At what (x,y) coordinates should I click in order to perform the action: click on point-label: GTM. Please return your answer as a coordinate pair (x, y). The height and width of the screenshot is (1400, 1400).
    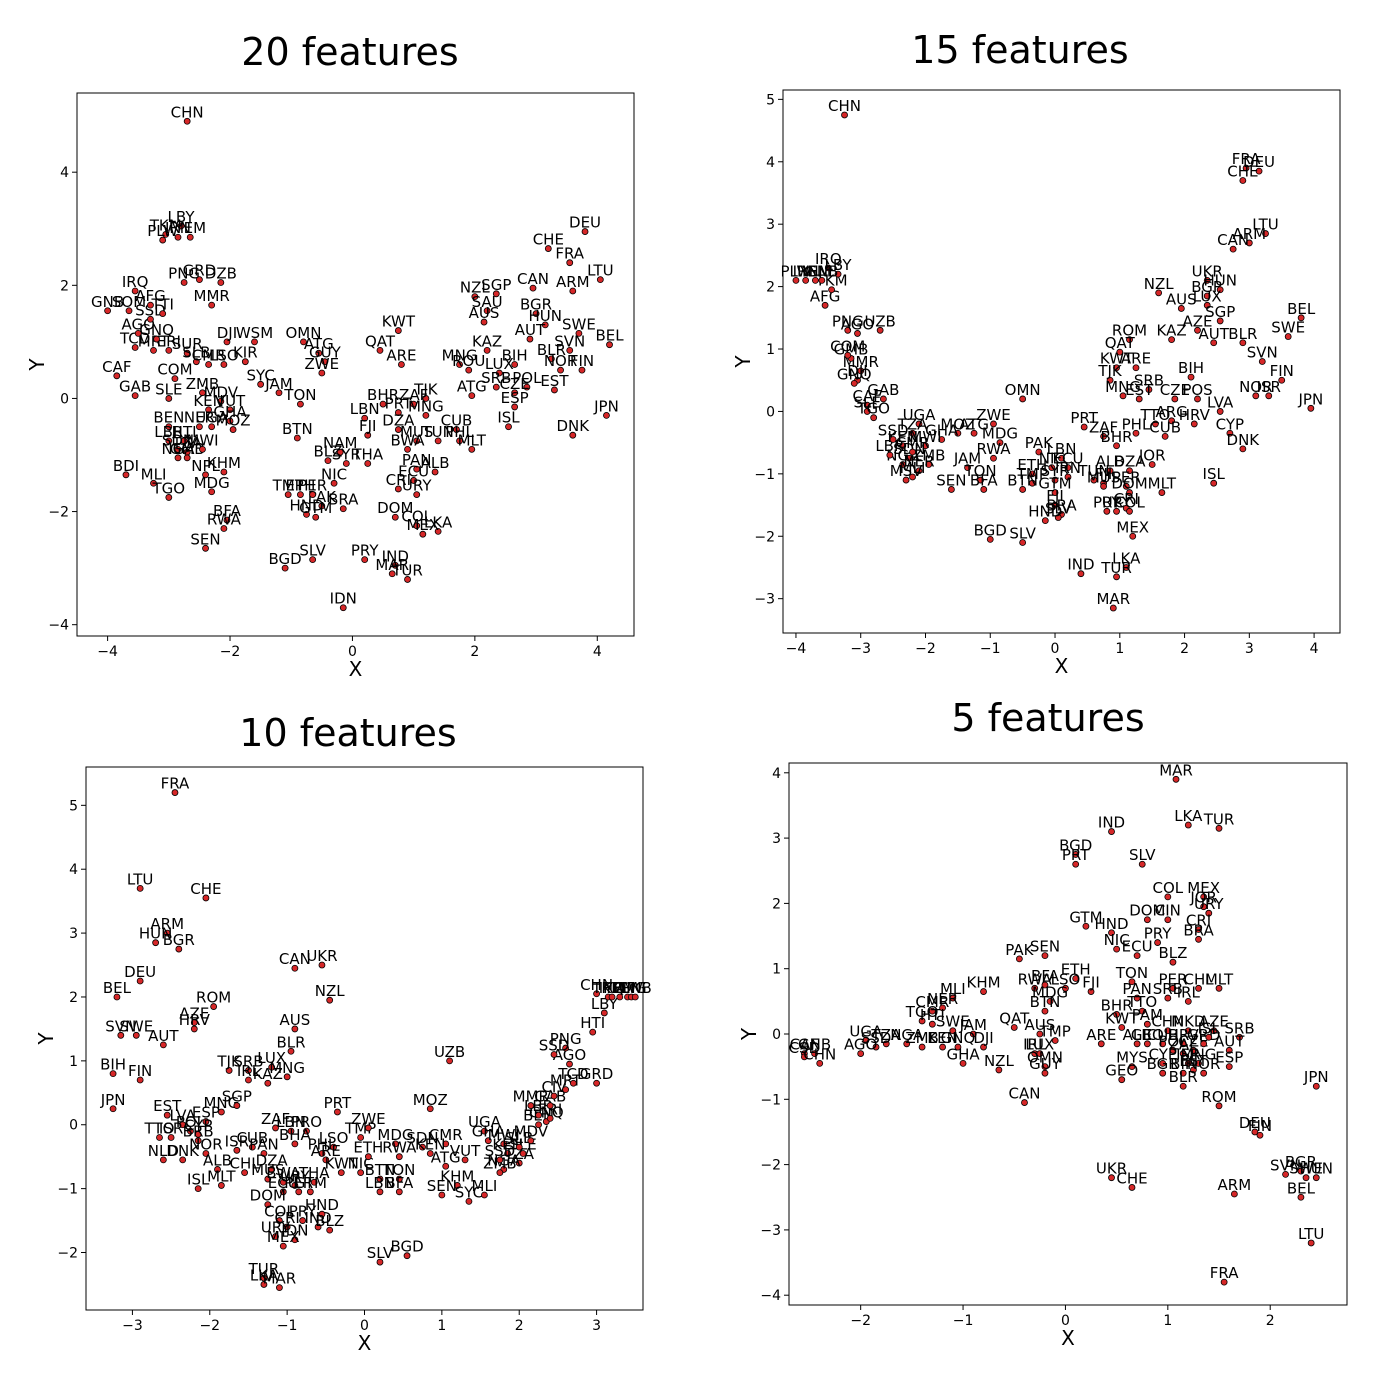
    Looking at the image, I should click on (1054, 484).